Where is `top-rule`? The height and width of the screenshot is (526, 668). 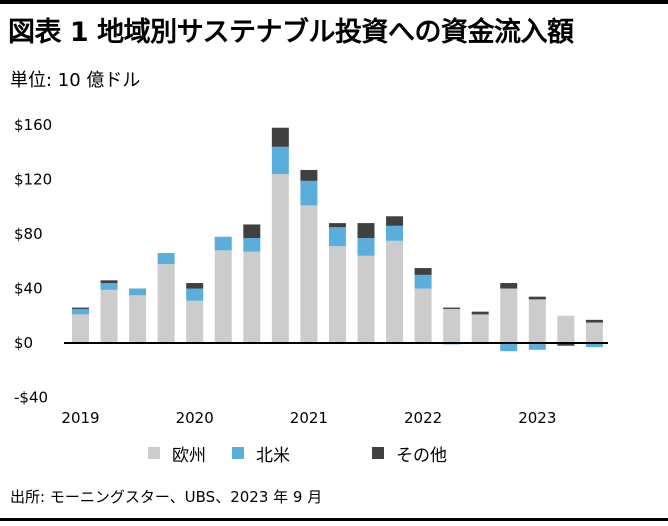 top-rule is located at coordinates (334, 2).